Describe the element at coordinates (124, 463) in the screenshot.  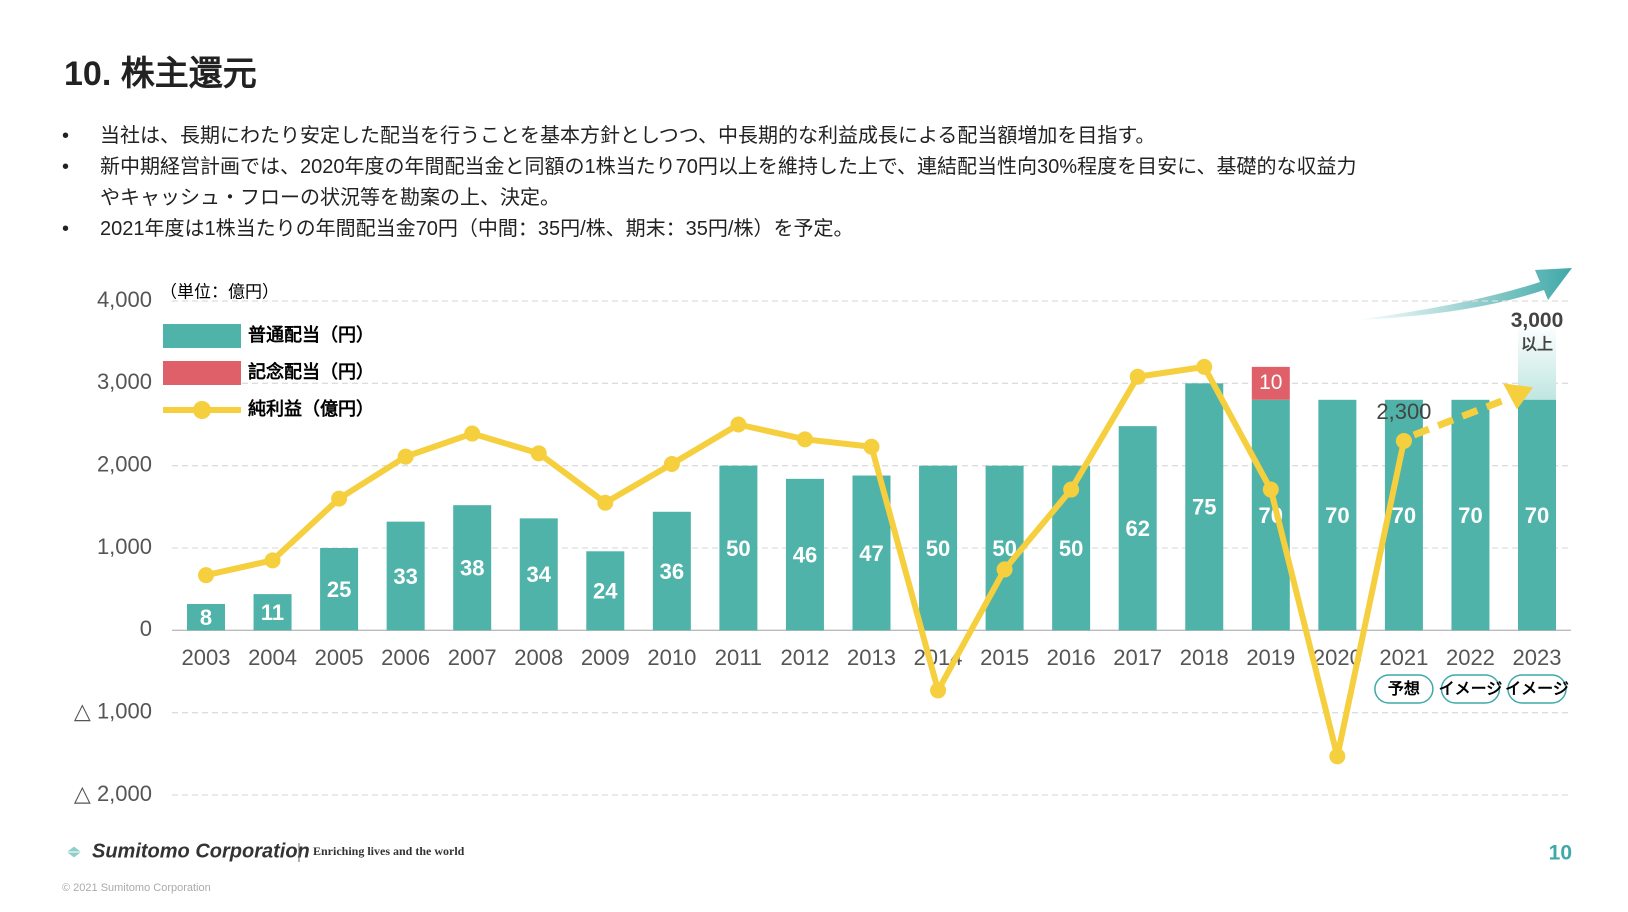
I see `y-tick-label: 2,000` at that location.